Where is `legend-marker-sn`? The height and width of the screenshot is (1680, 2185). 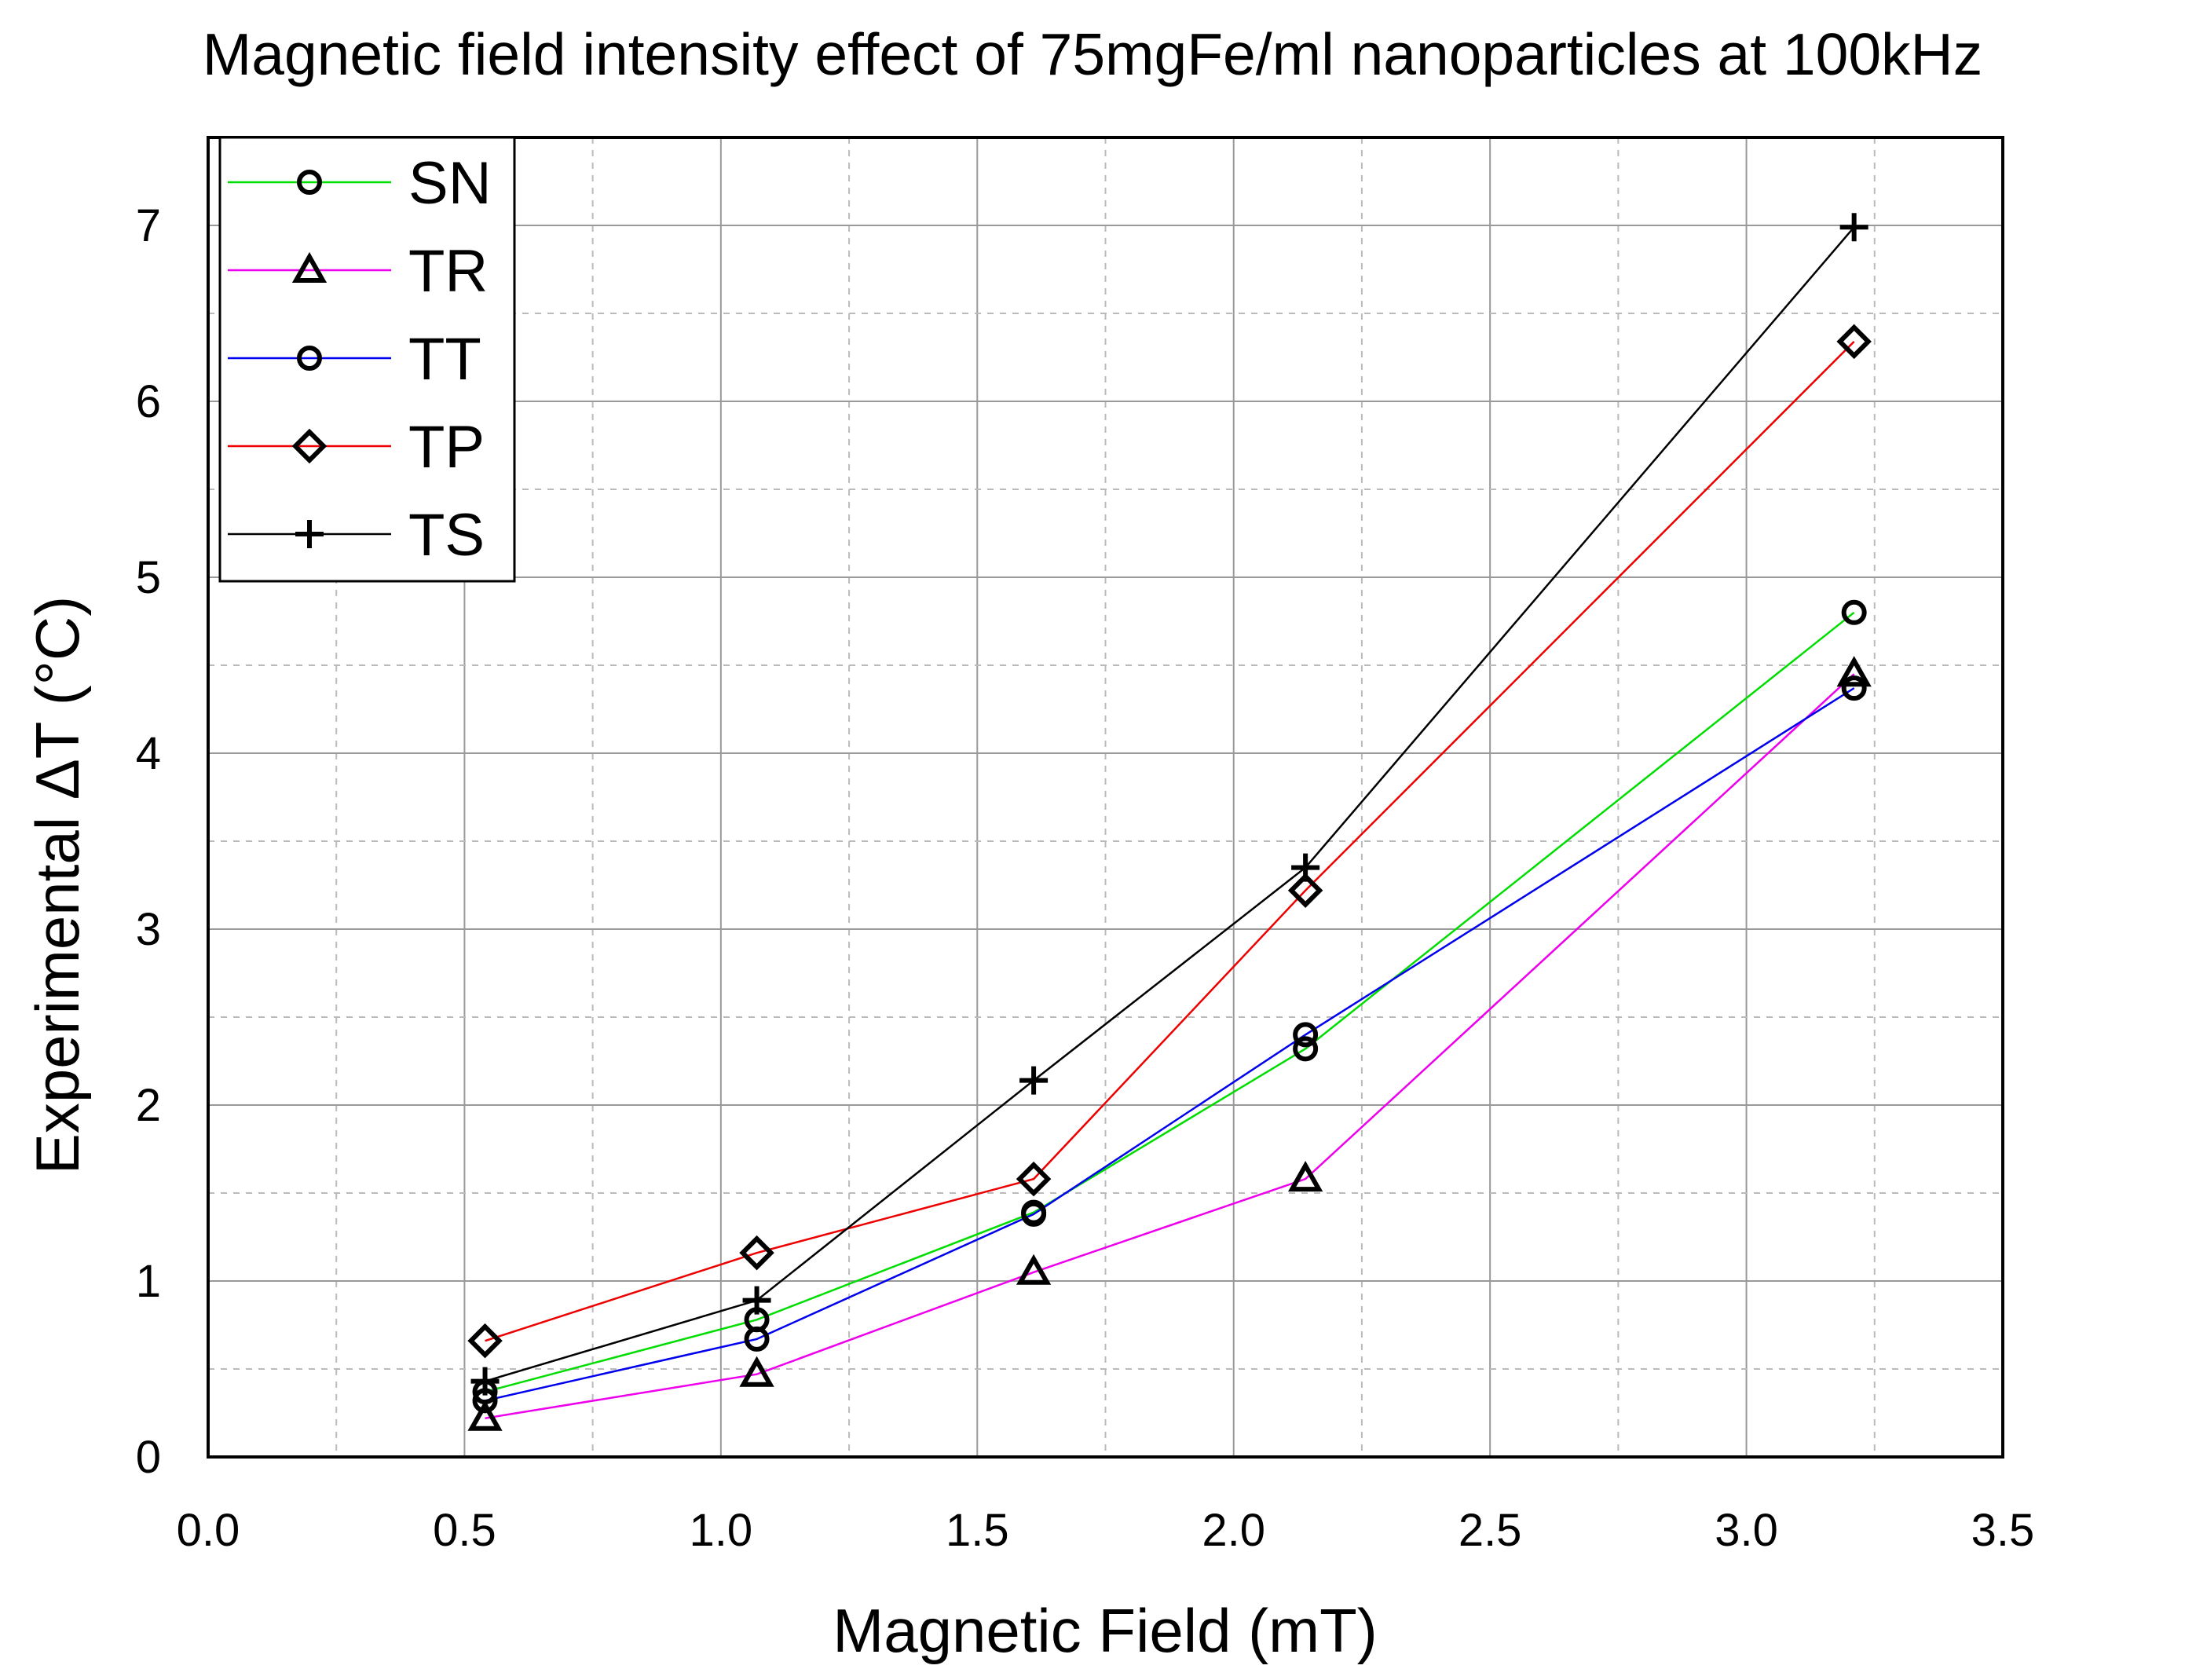
legend-marker-sn is located at coordinates (309, 182).